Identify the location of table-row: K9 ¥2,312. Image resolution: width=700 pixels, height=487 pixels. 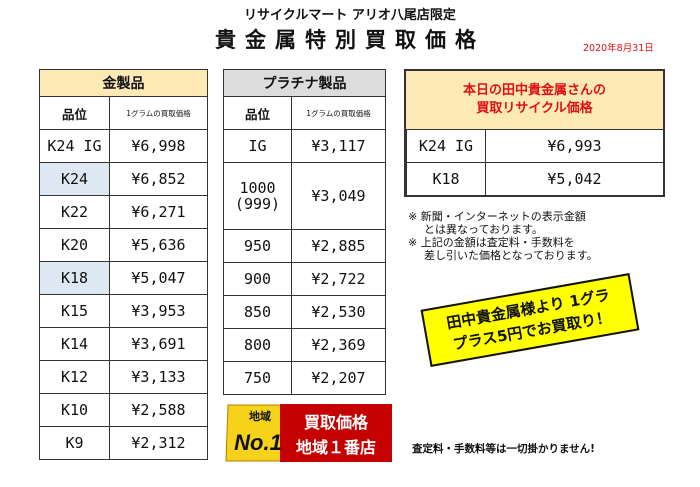
(123, 443).